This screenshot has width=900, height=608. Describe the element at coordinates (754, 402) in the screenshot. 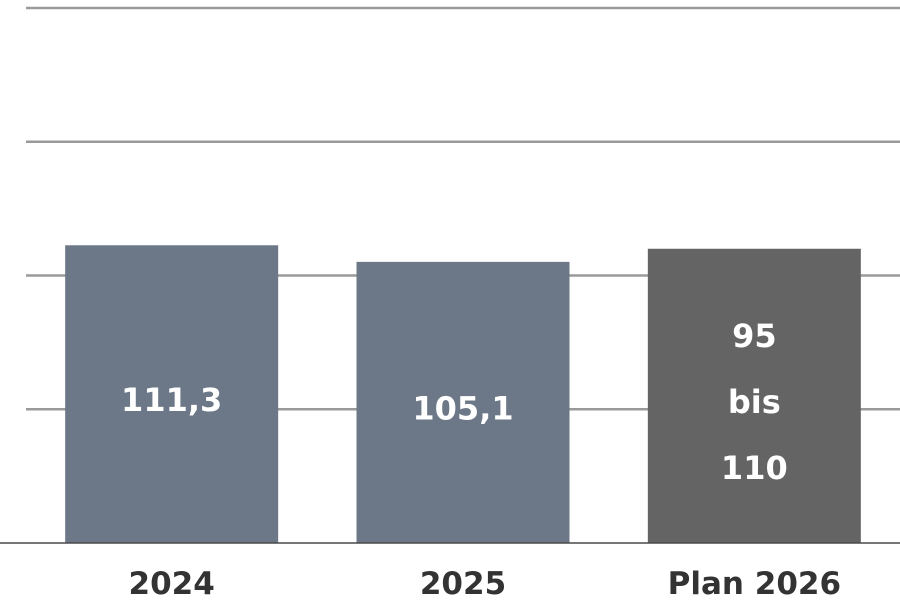

I see `bar-value-label: bis` at that location.